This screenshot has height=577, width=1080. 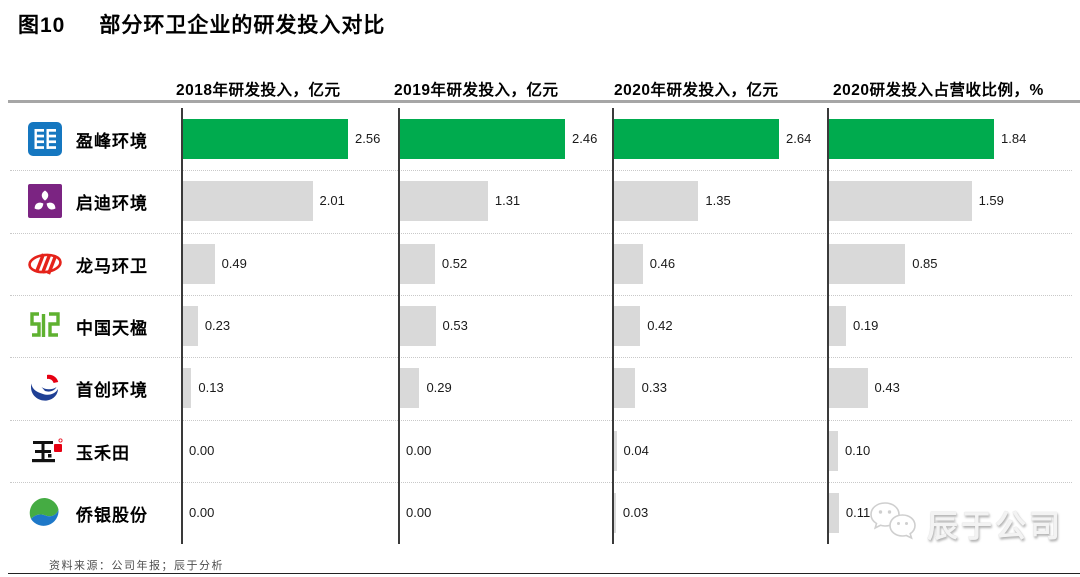 I want to click on value-label: 0.13, so click(x=211, y=388).